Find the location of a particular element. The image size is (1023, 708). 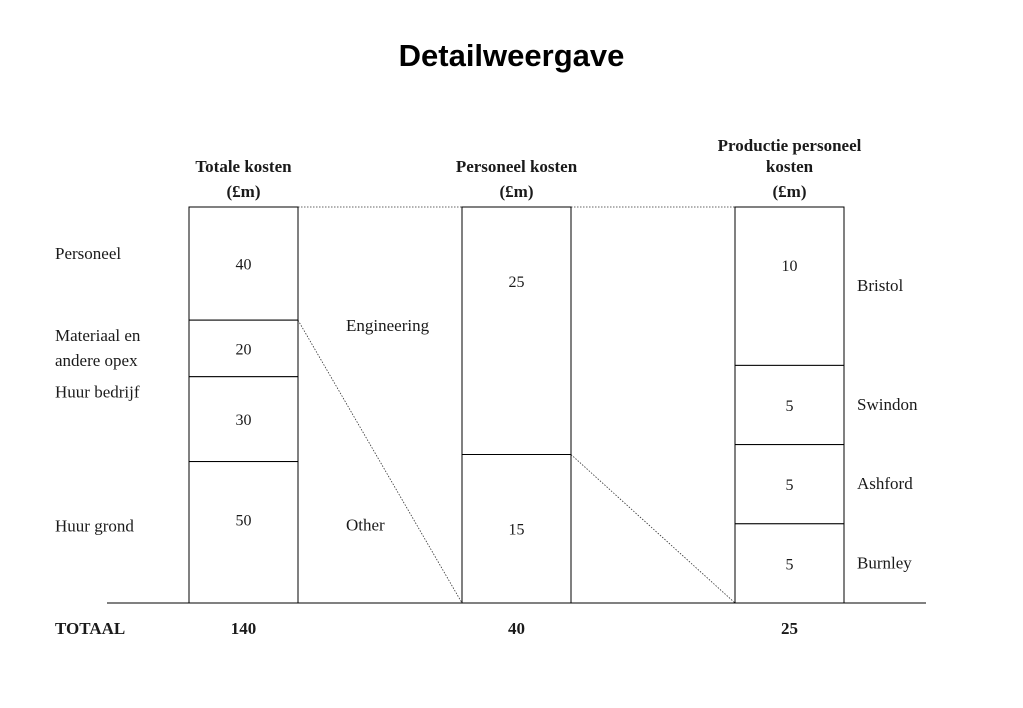

data-label: 20 is located at coordinates (244, 349).